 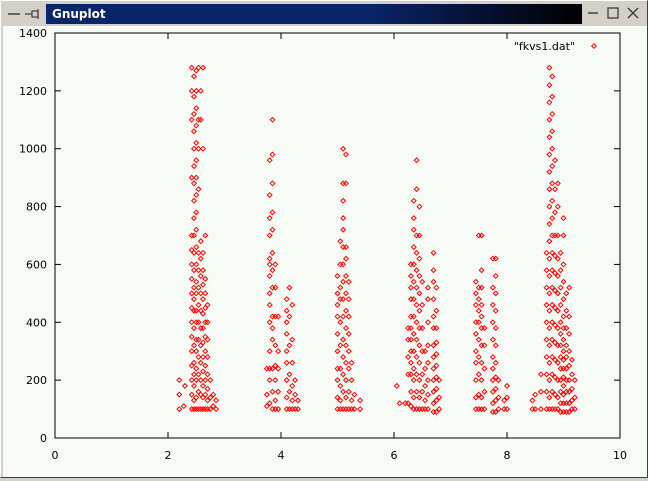 I want to click on minimize-button, so click(x=593, y=14).